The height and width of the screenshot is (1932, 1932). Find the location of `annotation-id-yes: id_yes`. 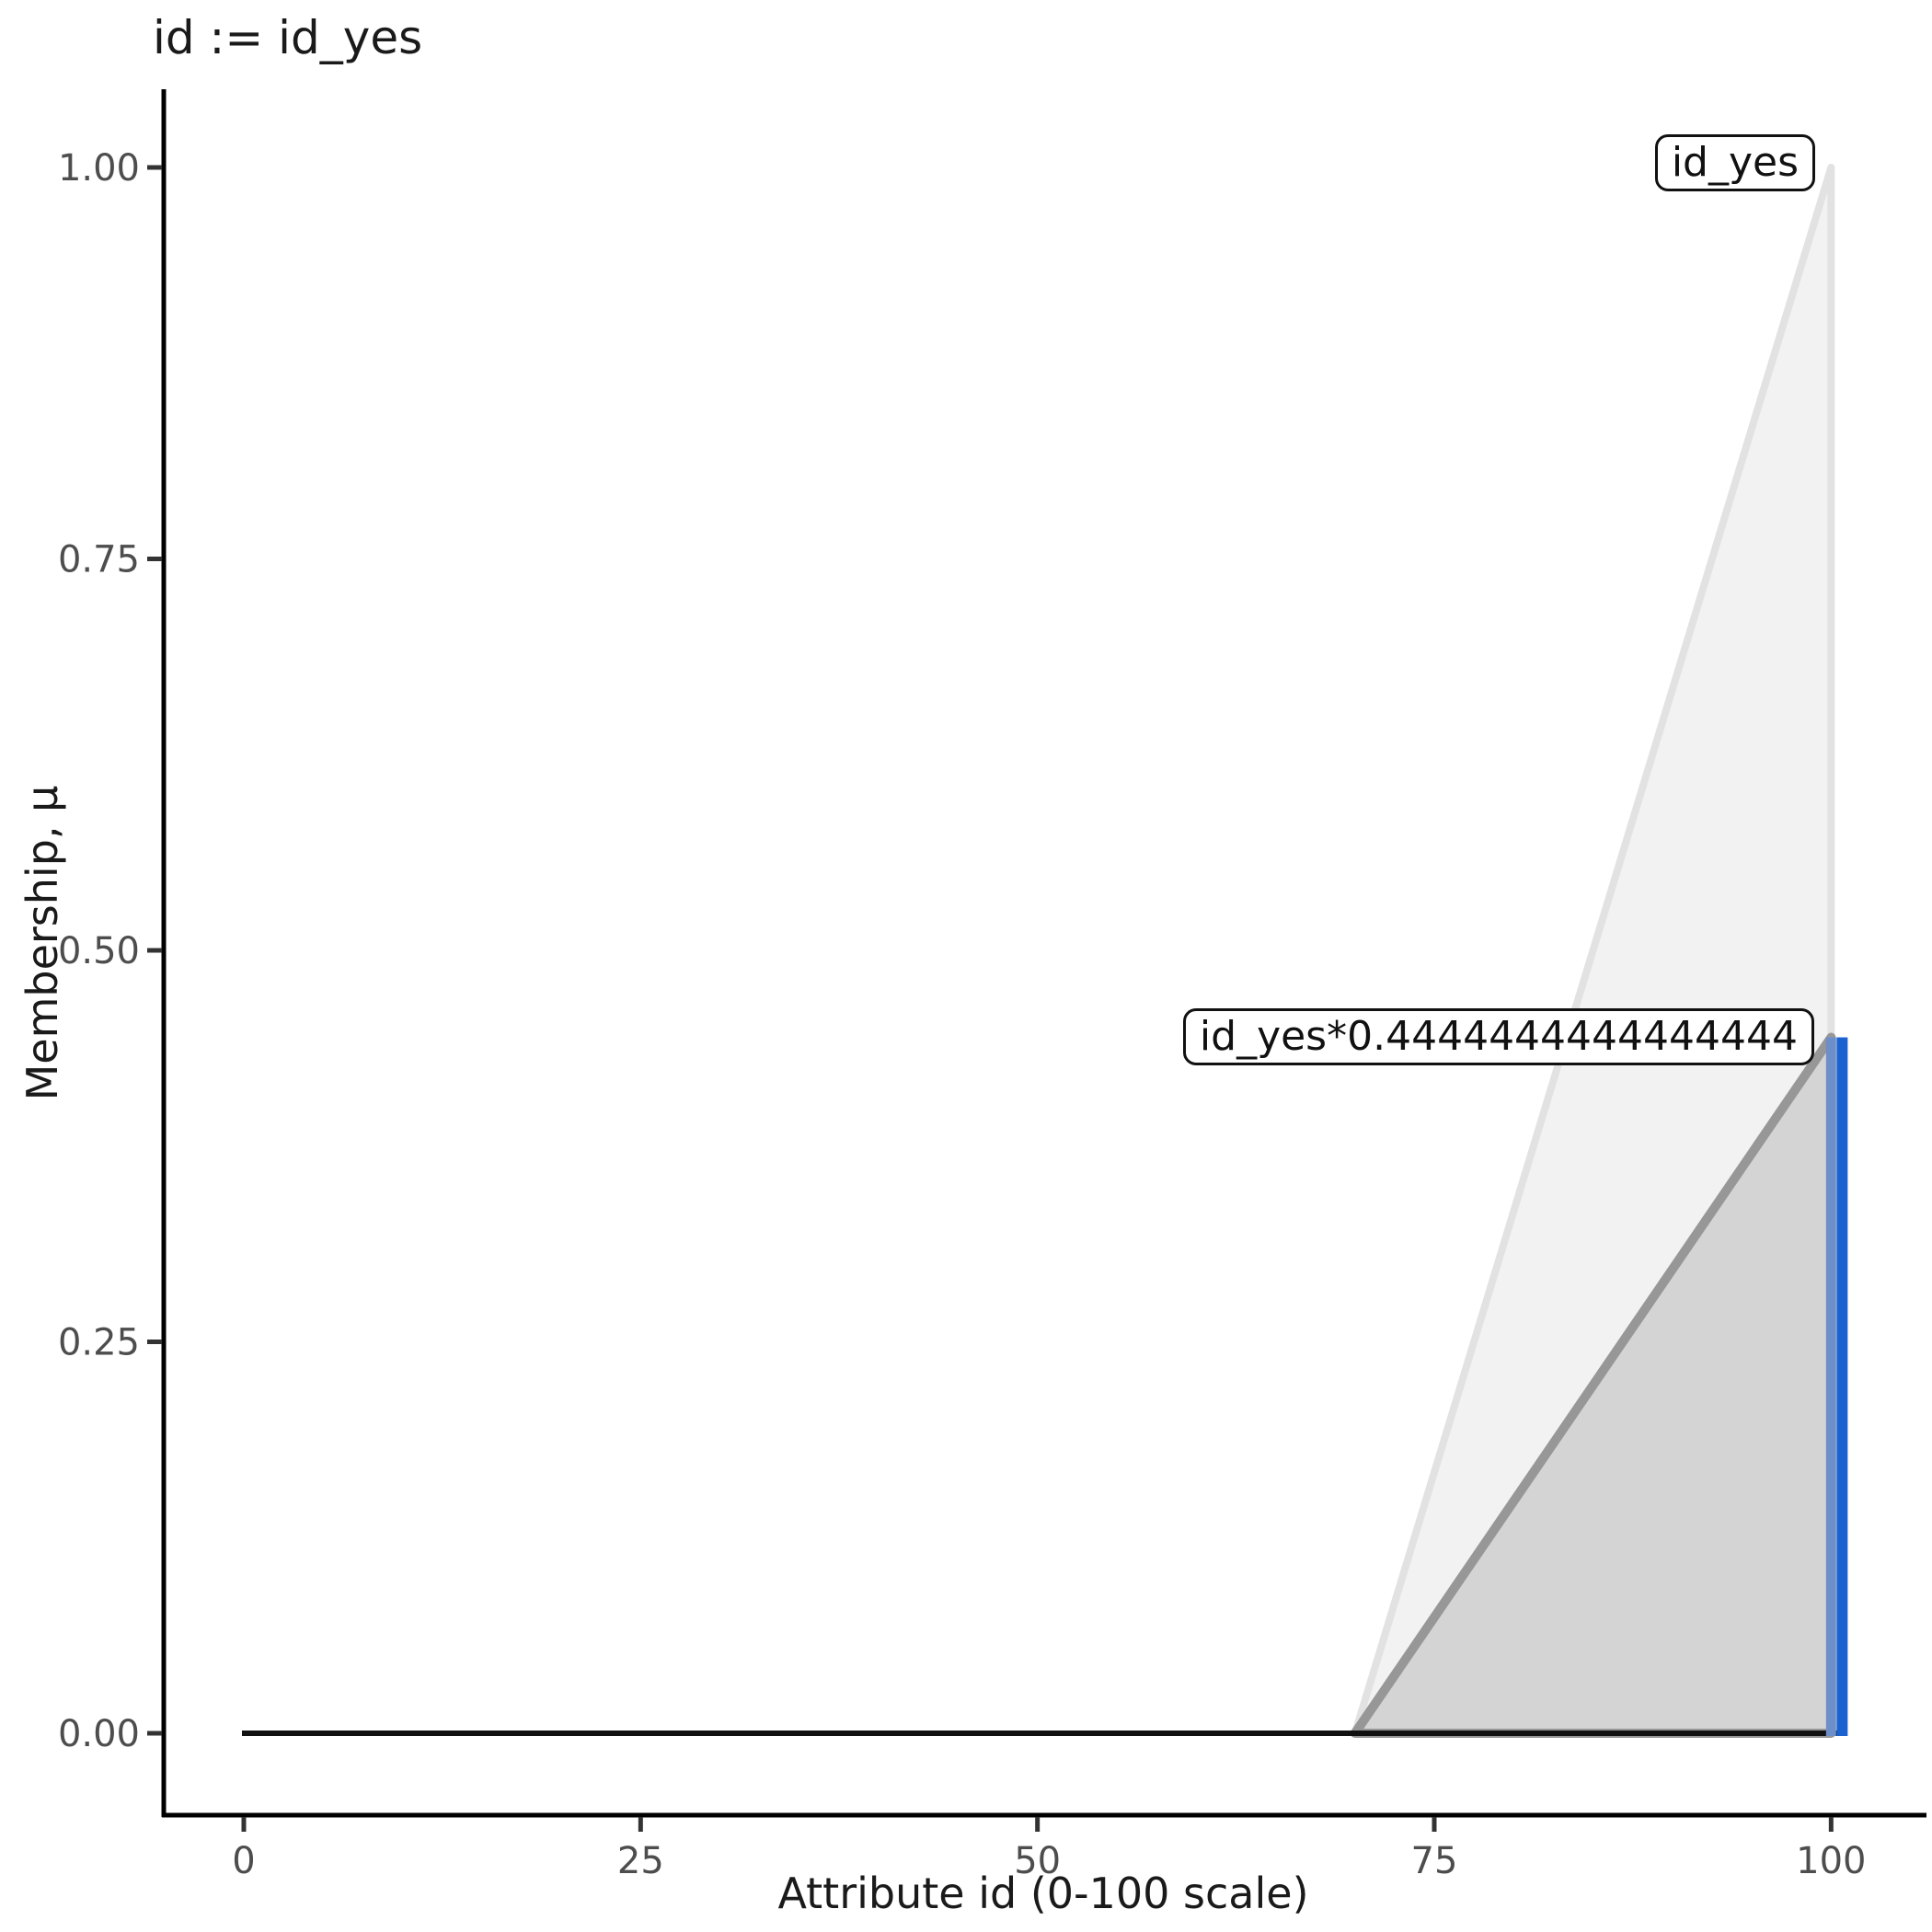

annotation-id-yes: id_yes is located at coordinates (1734, 162).